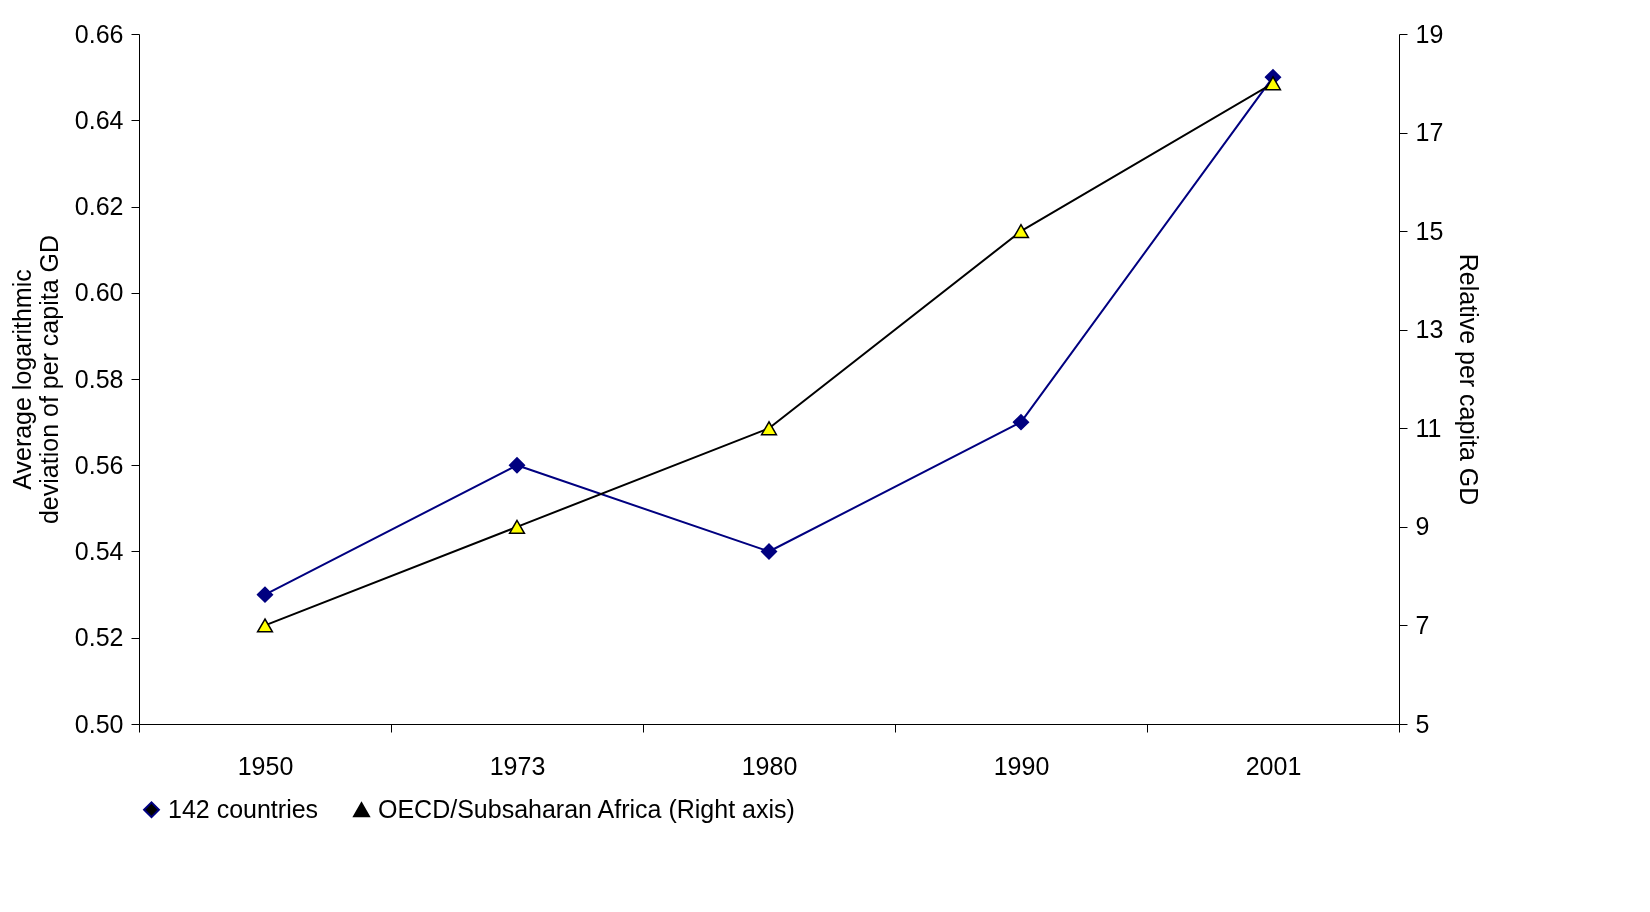  I want to click on y2-tick-label: 7, so click(1422, 624).